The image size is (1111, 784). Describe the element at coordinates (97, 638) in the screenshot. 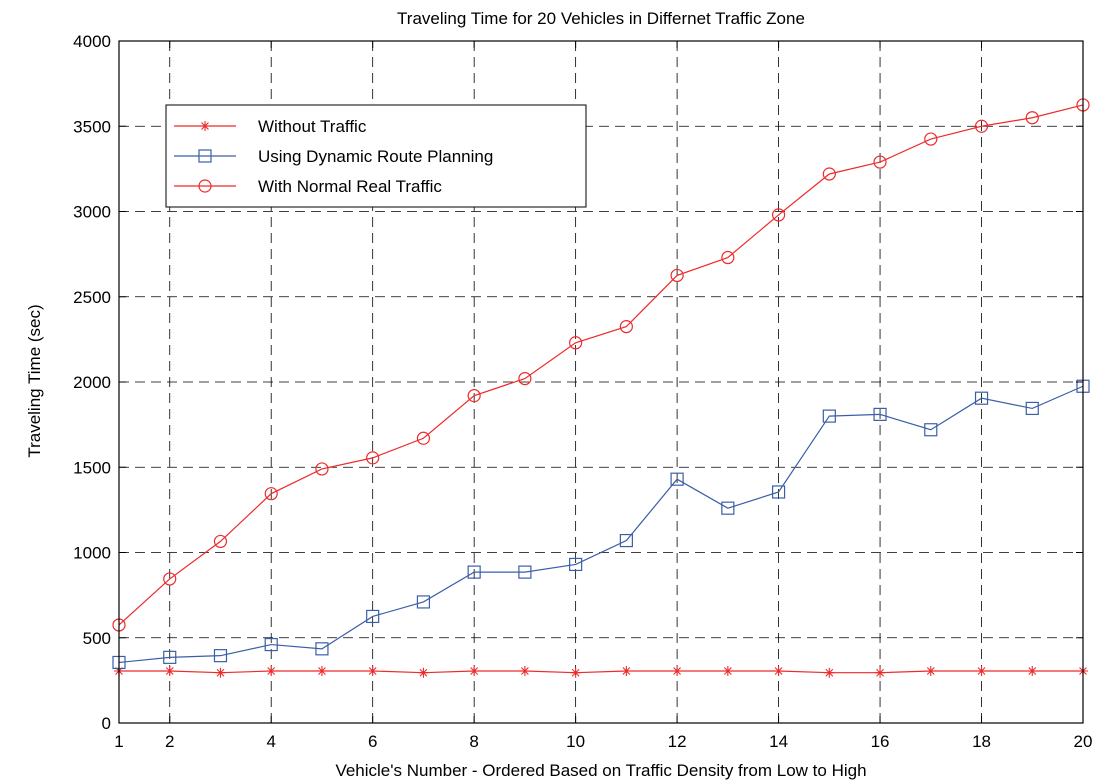

I see `y-tick-label: 500` at that location.